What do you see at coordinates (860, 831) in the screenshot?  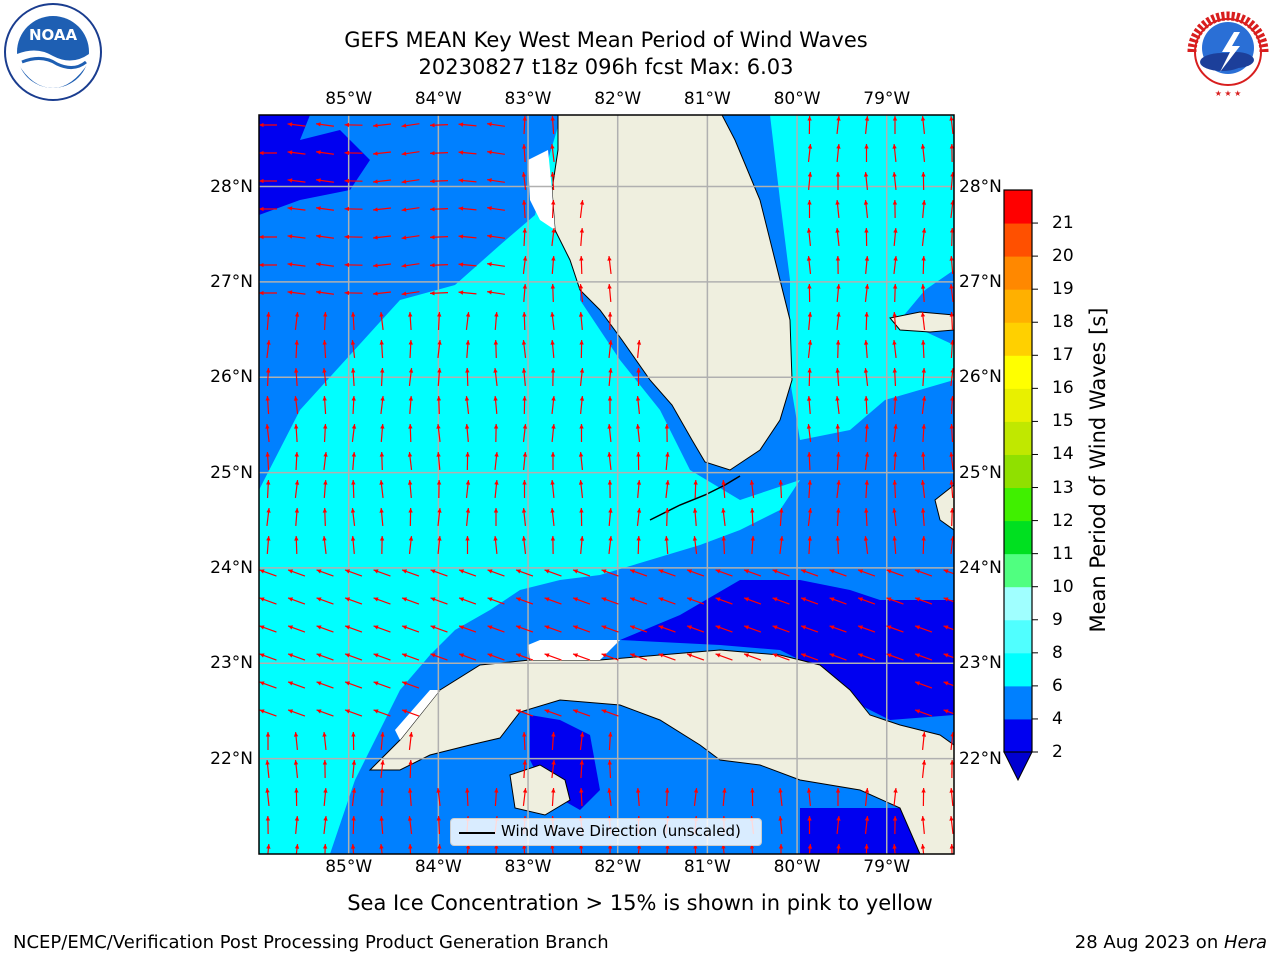 I see `period-under-2-region-se` at bounding box center [860, 831].